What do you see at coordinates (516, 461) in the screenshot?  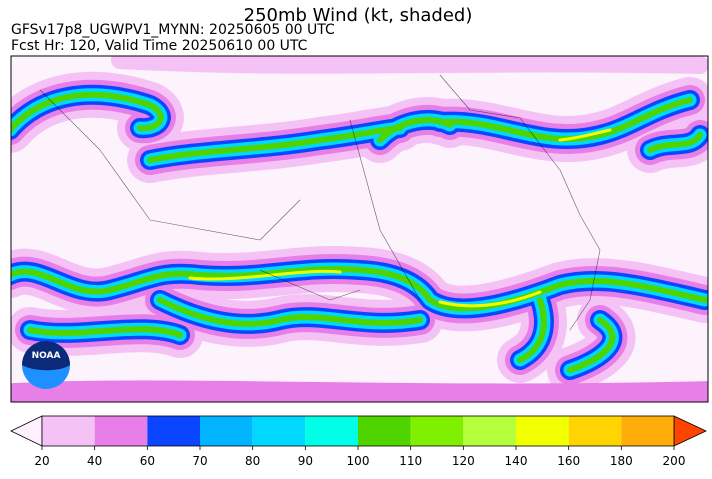 I see `colorbar-tick-label: 140` at bounding box center [516, 461].